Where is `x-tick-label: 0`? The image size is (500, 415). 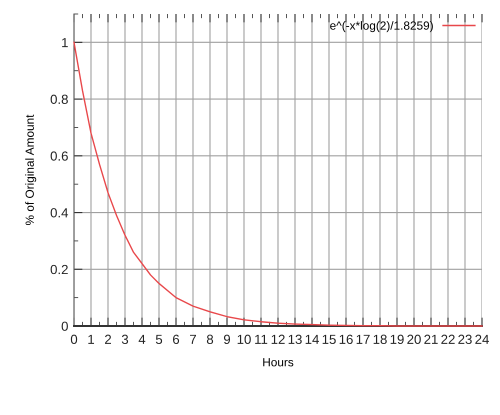 x-tick-label: 0 is located at coordinates (74, 339).